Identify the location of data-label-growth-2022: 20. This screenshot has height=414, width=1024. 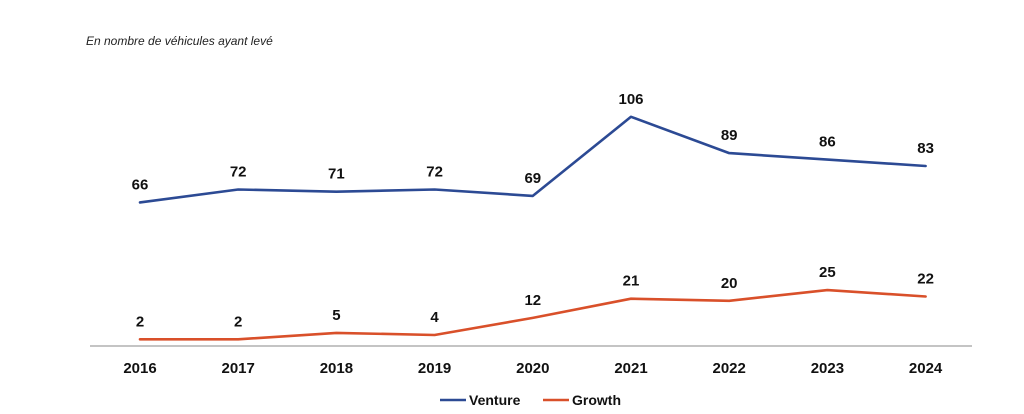
(729, 283).